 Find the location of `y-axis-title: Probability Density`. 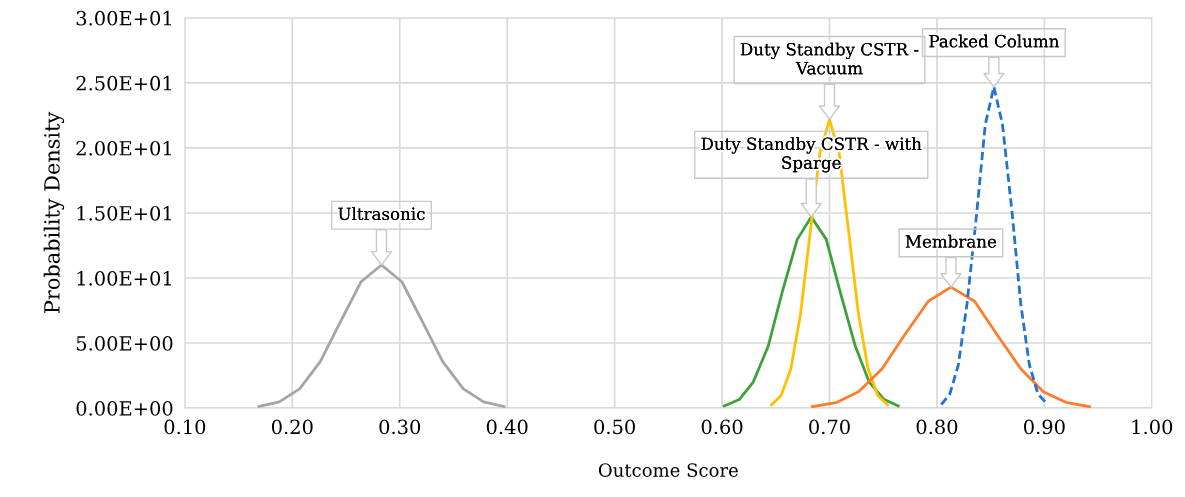

y-axis-title: Probability Density is located at coordinates (54, 212).